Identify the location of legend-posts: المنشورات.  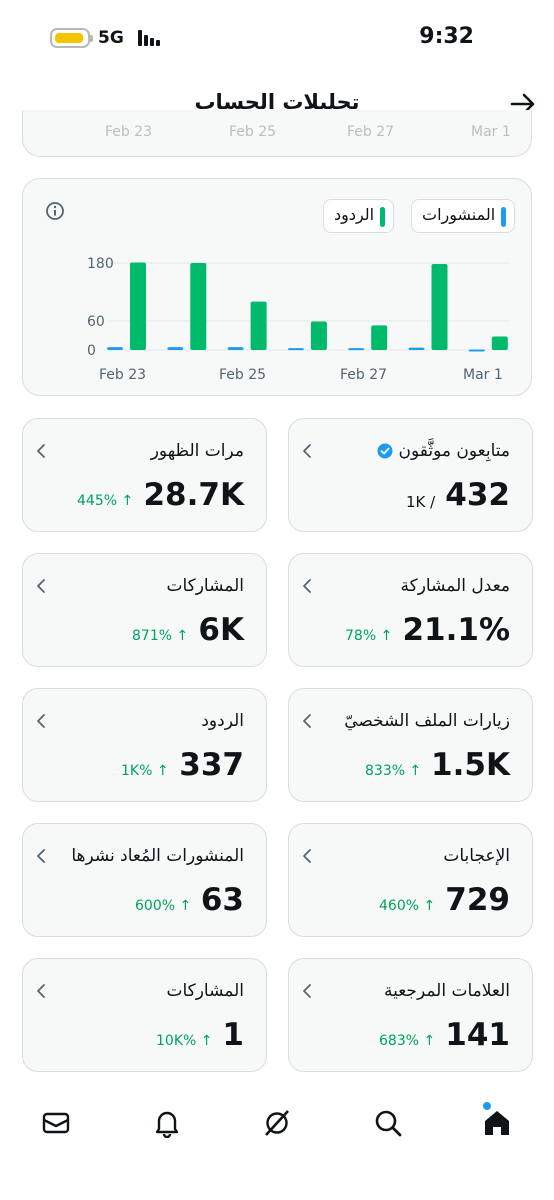
(463, 216).